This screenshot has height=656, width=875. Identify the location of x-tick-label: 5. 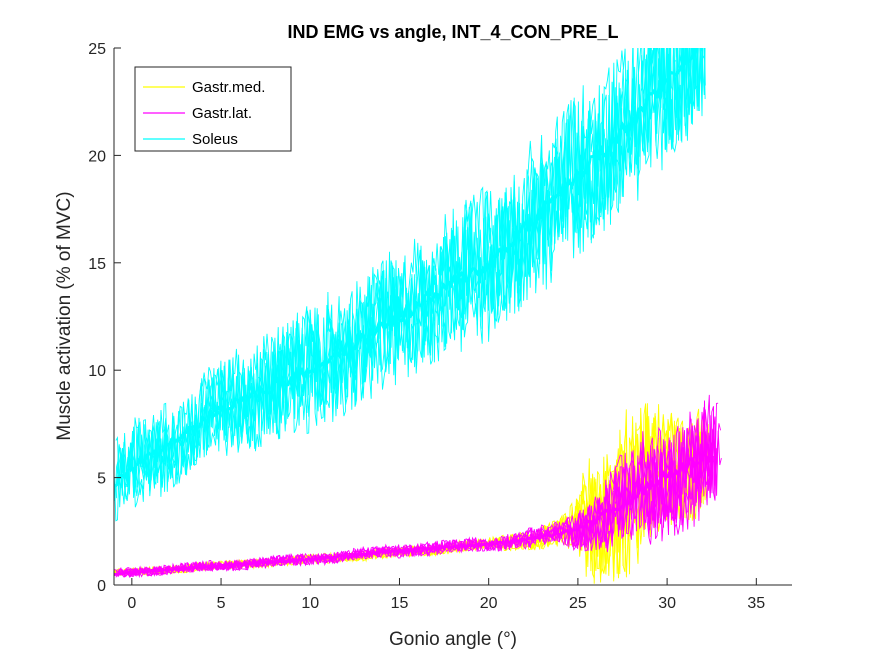
(221, 603).